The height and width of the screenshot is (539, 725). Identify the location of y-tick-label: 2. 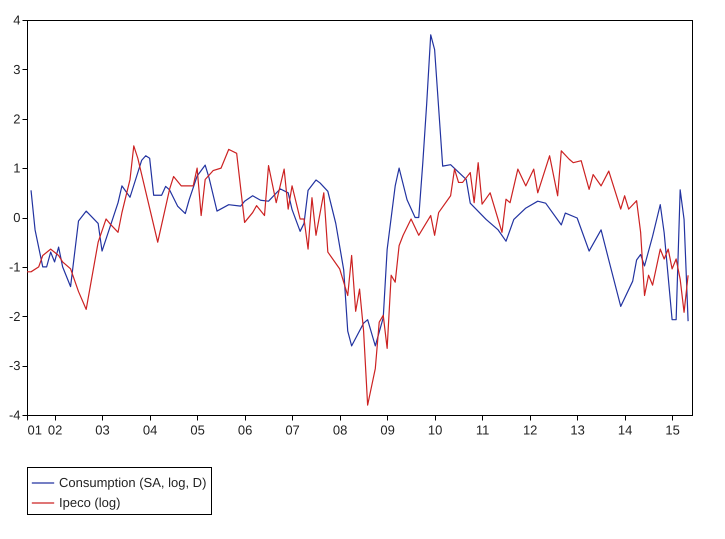
(16, 118).